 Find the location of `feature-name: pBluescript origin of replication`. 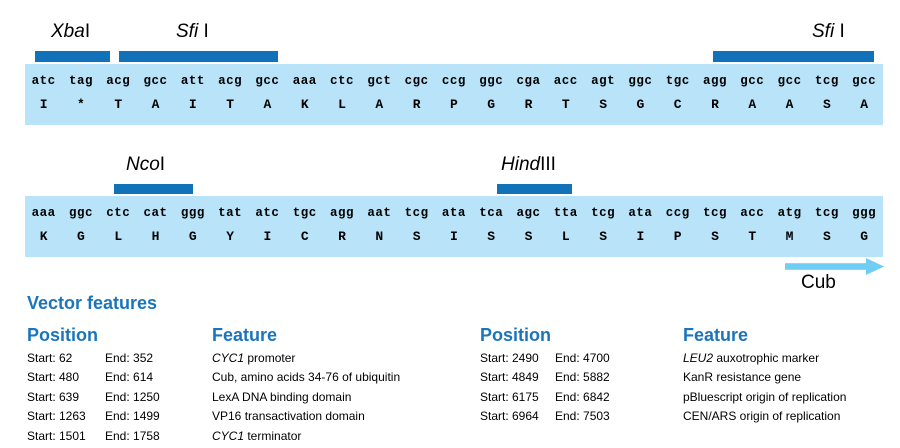

feature-name: pBluescript origin of replication is located at coordinates (764, 397).